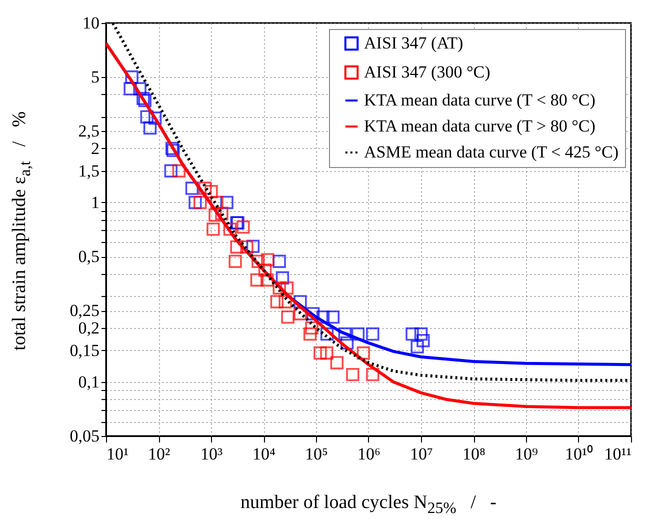 The width and height of the screenshot is (646, 531). Describe the element at coordinates (422, 454) in the screenshot. I see `x-tick-label: 10⁷` at that location.